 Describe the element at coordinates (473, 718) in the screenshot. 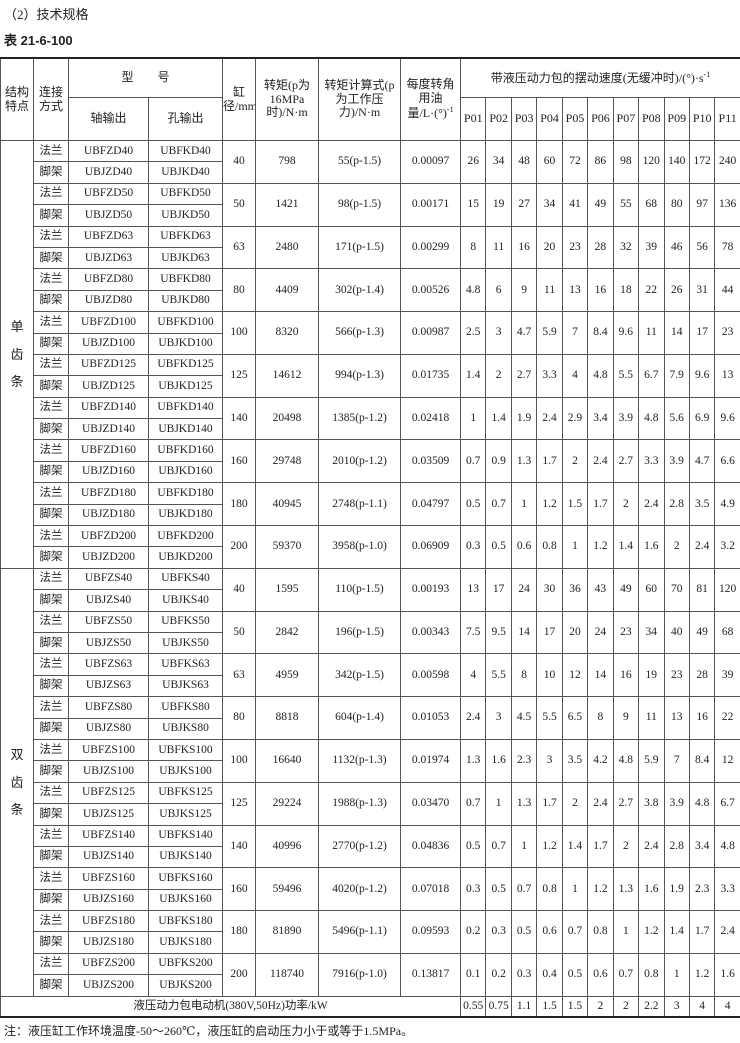

I see `speed-cell-p01: 2.4` at that location.